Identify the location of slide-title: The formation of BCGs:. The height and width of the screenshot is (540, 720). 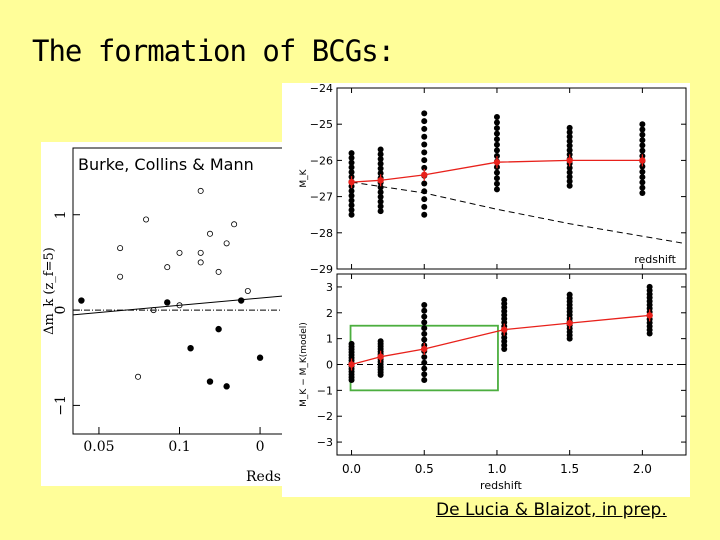
(213, 51).